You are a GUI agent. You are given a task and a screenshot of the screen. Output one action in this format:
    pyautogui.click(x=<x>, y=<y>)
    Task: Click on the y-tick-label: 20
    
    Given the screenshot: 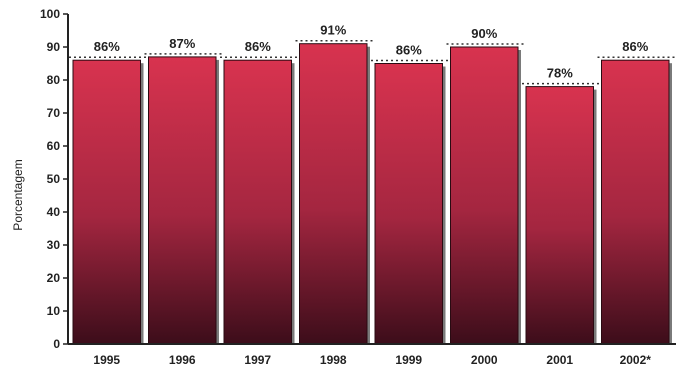 What is the action you would take?
    pyautogui.click(x=54, y=278)
    